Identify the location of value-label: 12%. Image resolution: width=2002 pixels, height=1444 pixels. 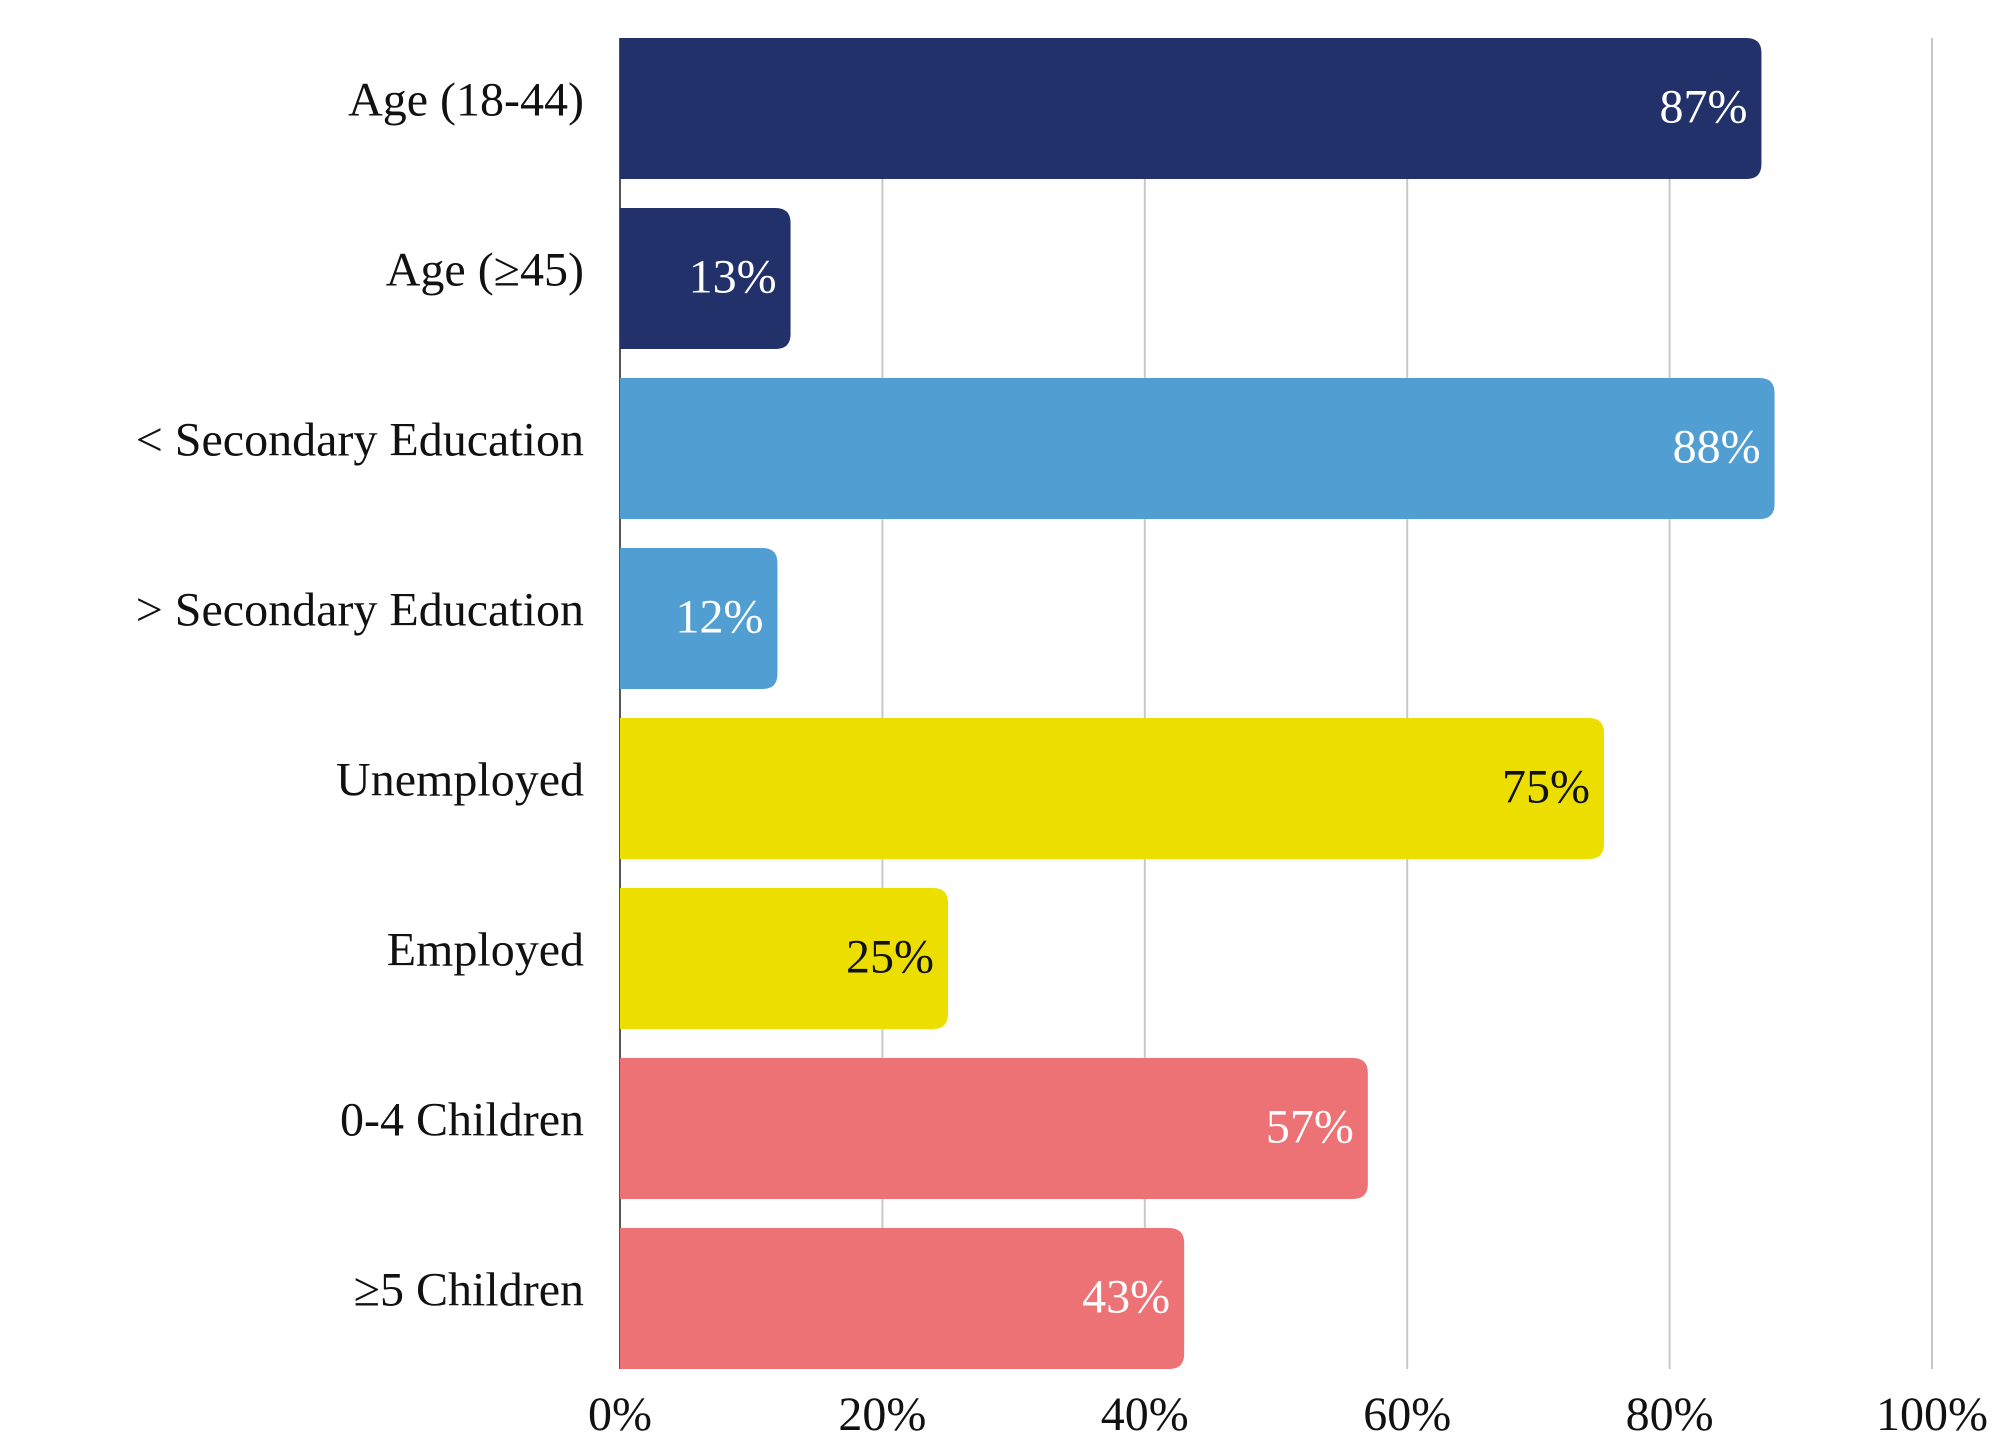
(719, 617).